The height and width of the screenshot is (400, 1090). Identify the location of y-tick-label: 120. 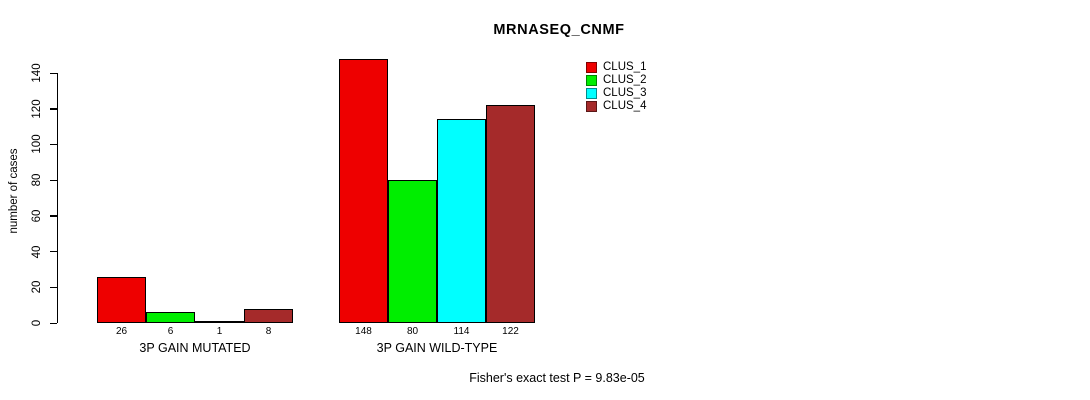
(37, 109).